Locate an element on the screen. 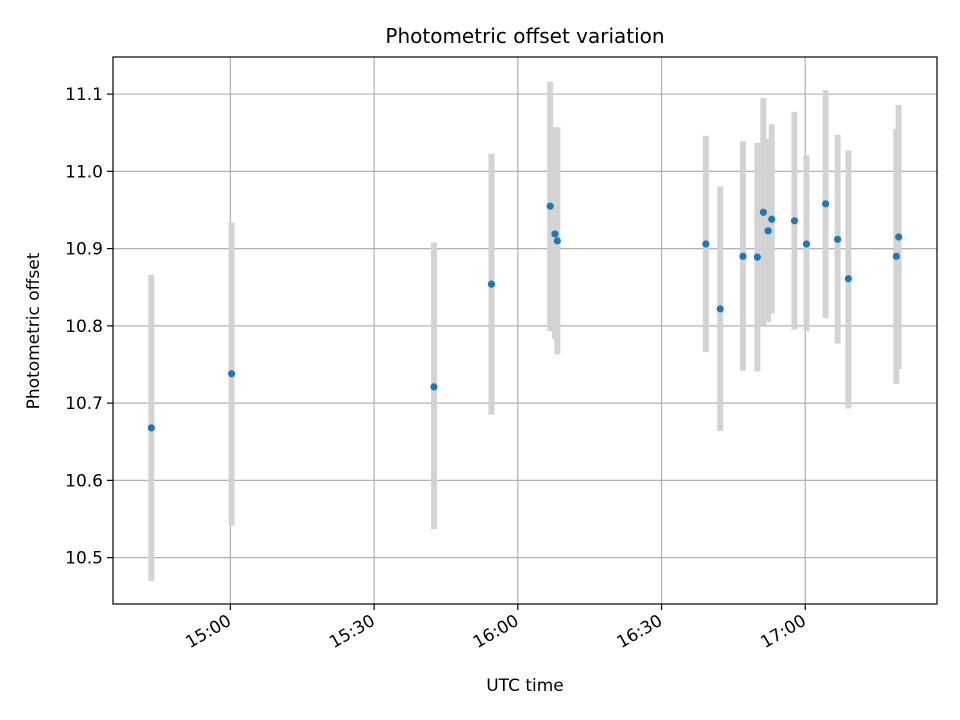 The image size is (960, 720). y-tick-label: 10.8 is located at coordinates (84, 327).